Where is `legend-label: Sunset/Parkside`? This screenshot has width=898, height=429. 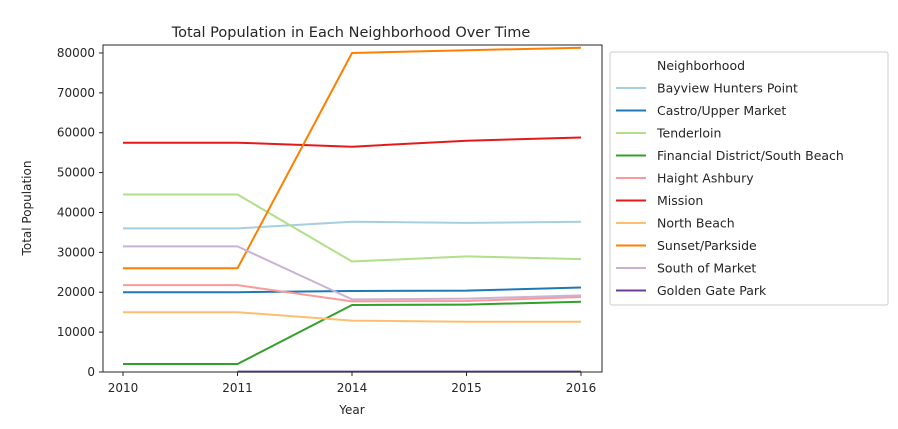
legend-label: Sunset/Parkside is located at coordinates (707, 245).